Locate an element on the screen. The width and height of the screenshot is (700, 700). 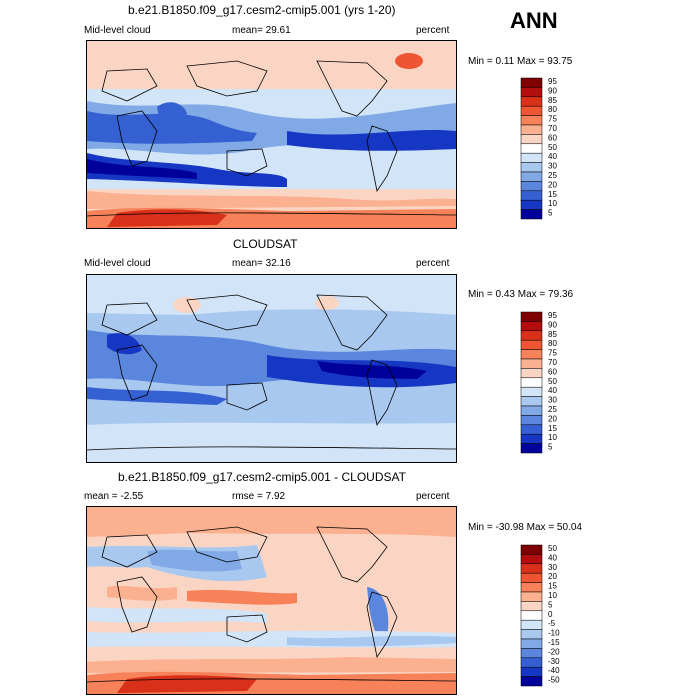
colorbar-tick-label: 0 is located at coordinates (550, 614).